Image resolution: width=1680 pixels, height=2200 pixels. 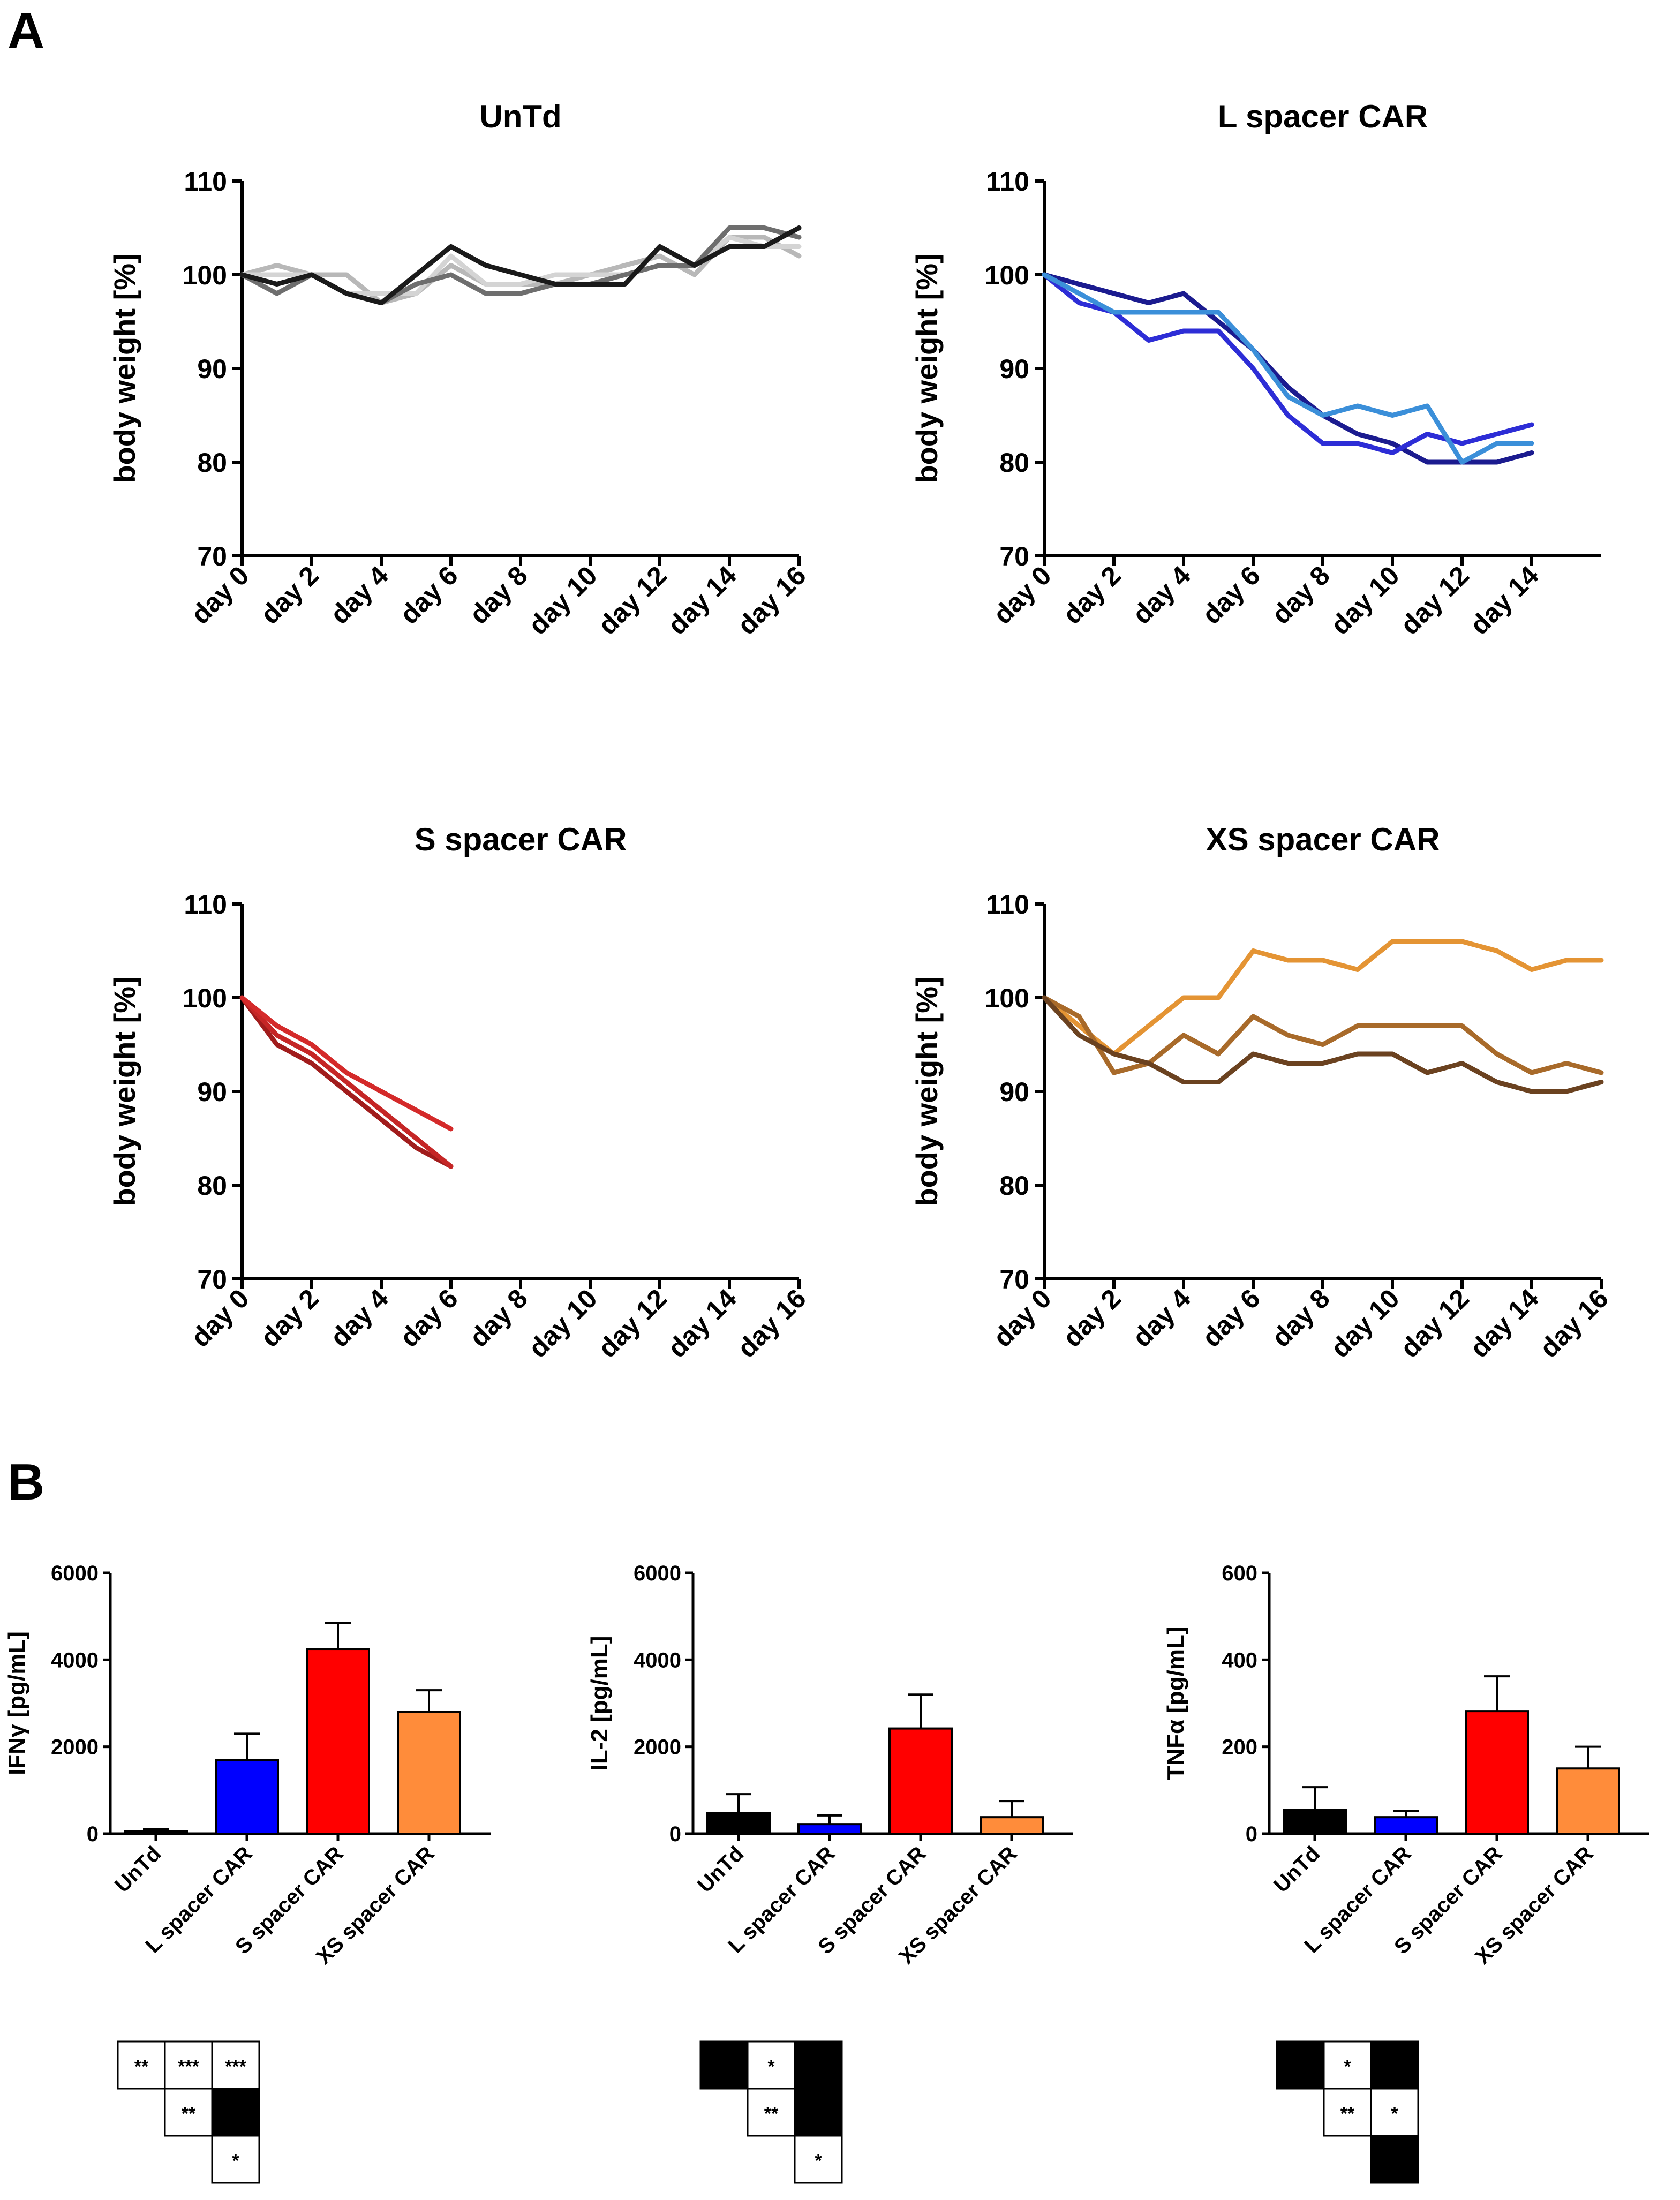 What do you see at coordinates (26, 30) in the screenshot?
I see `panel-label-a: A` at bounding box center [26, 30].